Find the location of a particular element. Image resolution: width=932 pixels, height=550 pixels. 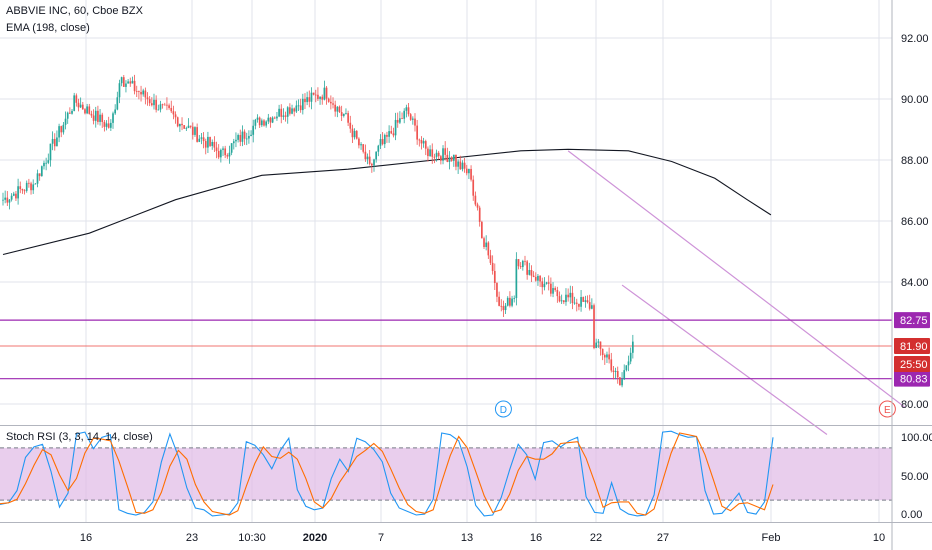

ema-legend: EMA (198, close) is located at coordinates (48, 28).